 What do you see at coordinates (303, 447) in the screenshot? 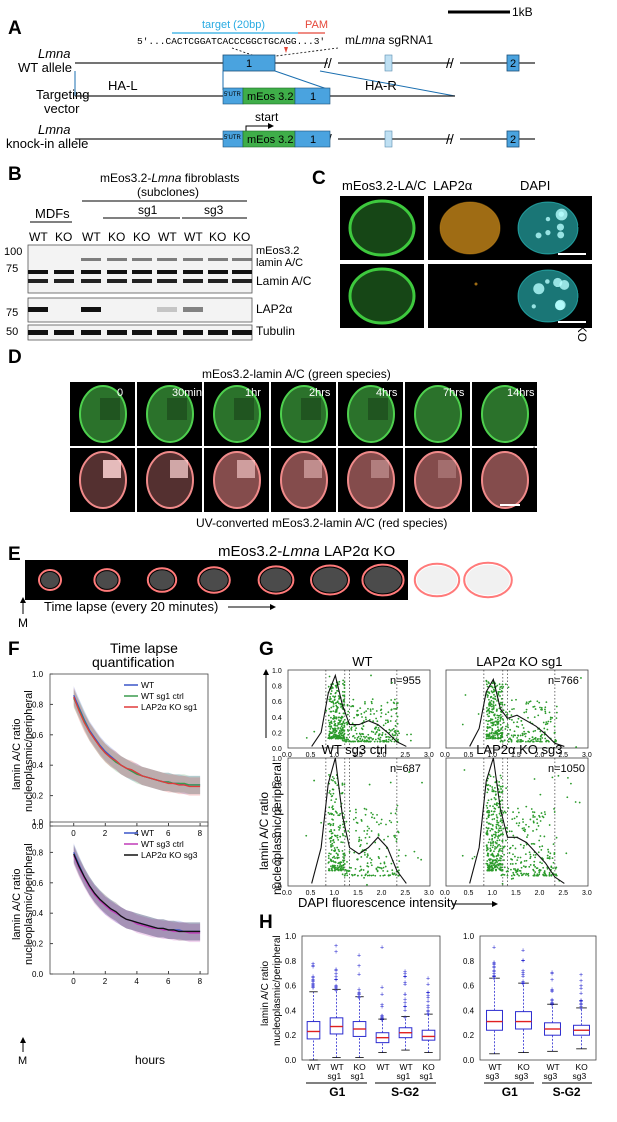
I see `photoconversion-timelapse: 0 30min 1hr 2hrs 4hrs 7hrs 14hrs` at bounding box center [303, 447].